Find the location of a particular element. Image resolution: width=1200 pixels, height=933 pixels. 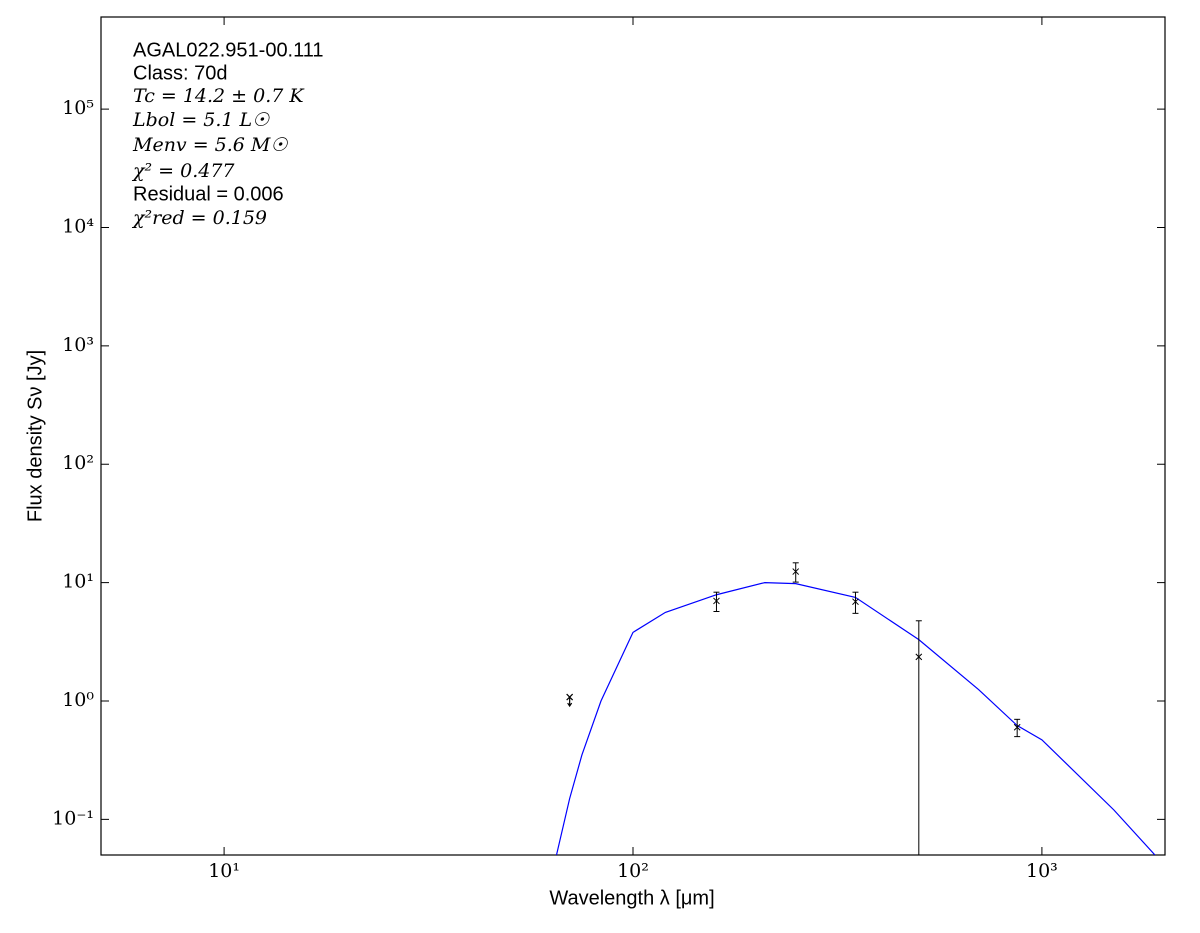

y-tick-label: 10³ is located at coordinates (78, 345).